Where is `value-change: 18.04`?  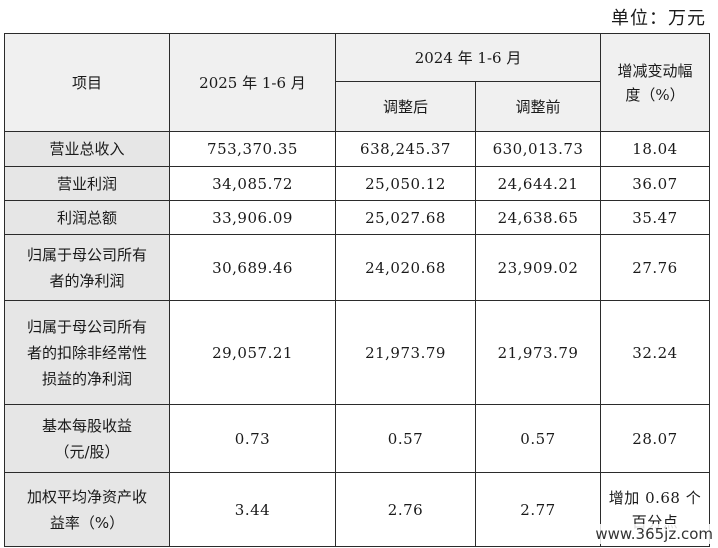
value-change: 18.04 is located at coordinates (655, 149).